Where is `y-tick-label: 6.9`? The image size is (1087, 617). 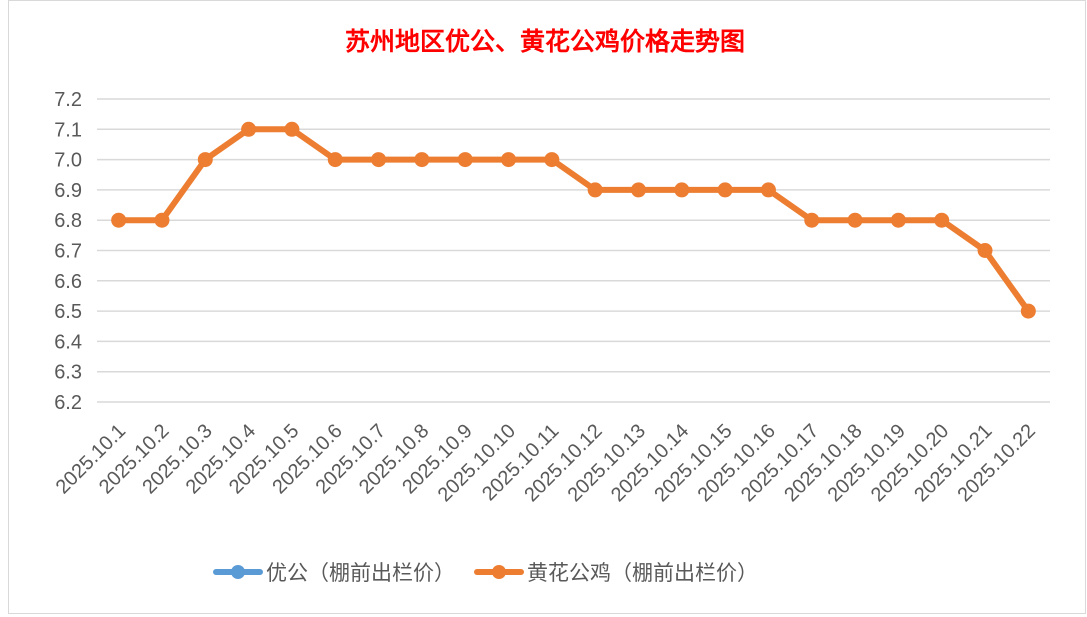 y-tick-label: 6.9 is located at coordinates (68, 191).